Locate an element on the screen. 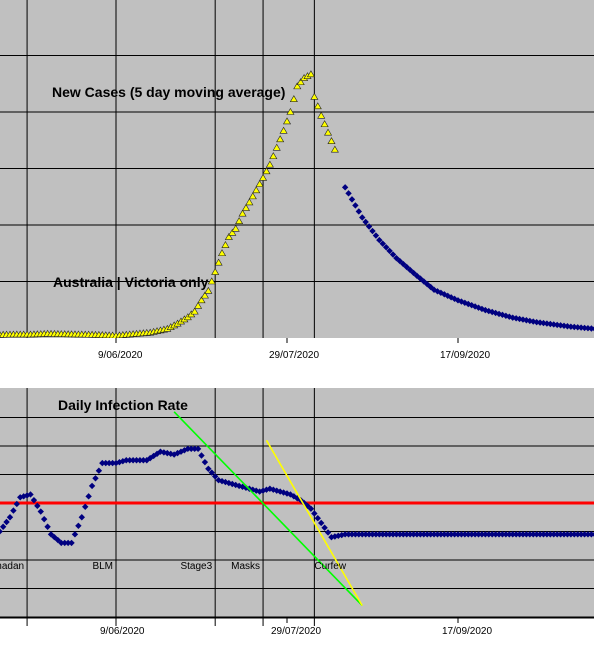  top-axis-band is located at coordinates (297, 354).